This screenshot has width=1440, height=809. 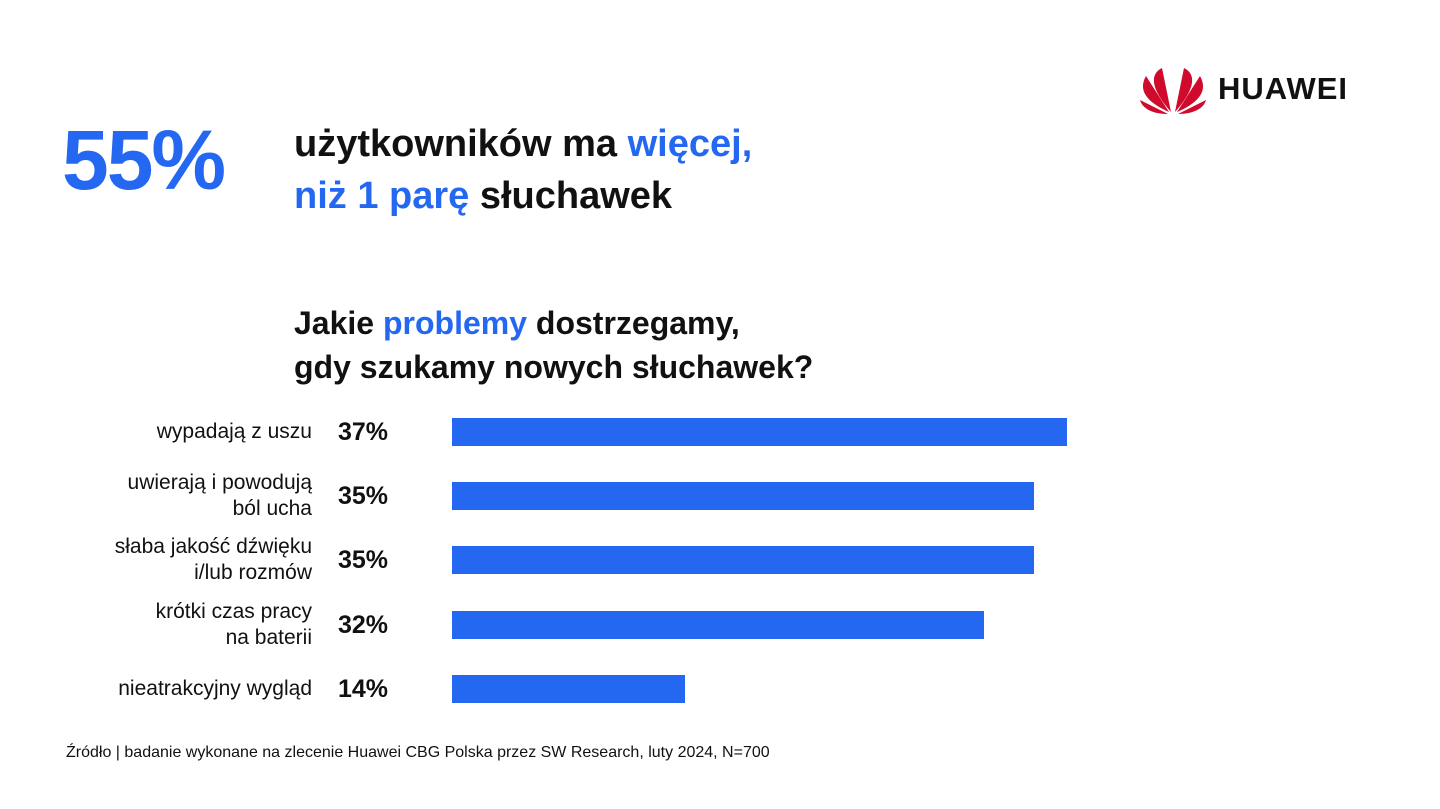 I want to click on bar-row: nieatrakcyjny wygląd 14%, so click(x=720, y=689).